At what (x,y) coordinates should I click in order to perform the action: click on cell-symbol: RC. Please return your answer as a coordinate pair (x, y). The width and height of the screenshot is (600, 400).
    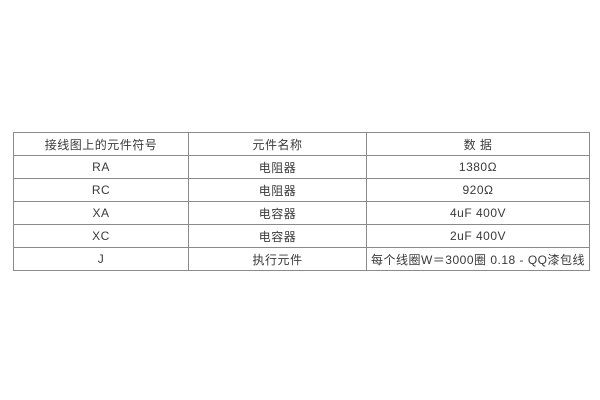
    Looking at the image, I should click on (101, 190).